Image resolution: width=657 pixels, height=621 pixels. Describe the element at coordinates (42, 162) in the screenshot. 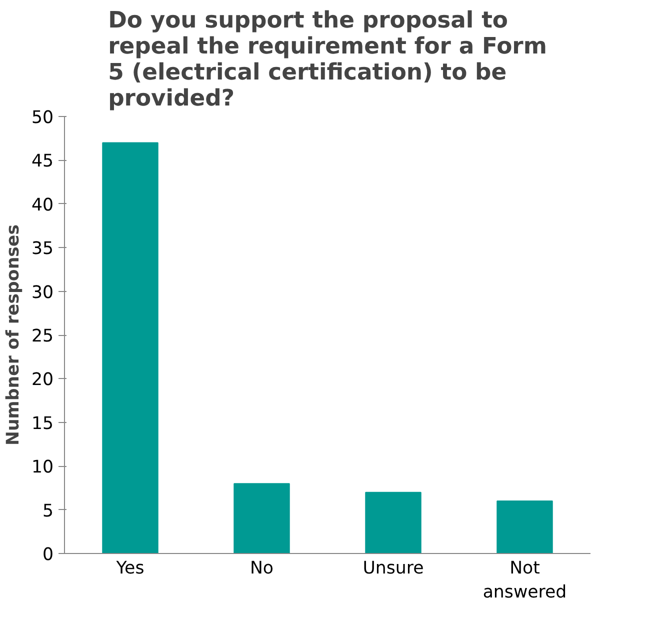

I see `y-tick-label: 45` at that location.